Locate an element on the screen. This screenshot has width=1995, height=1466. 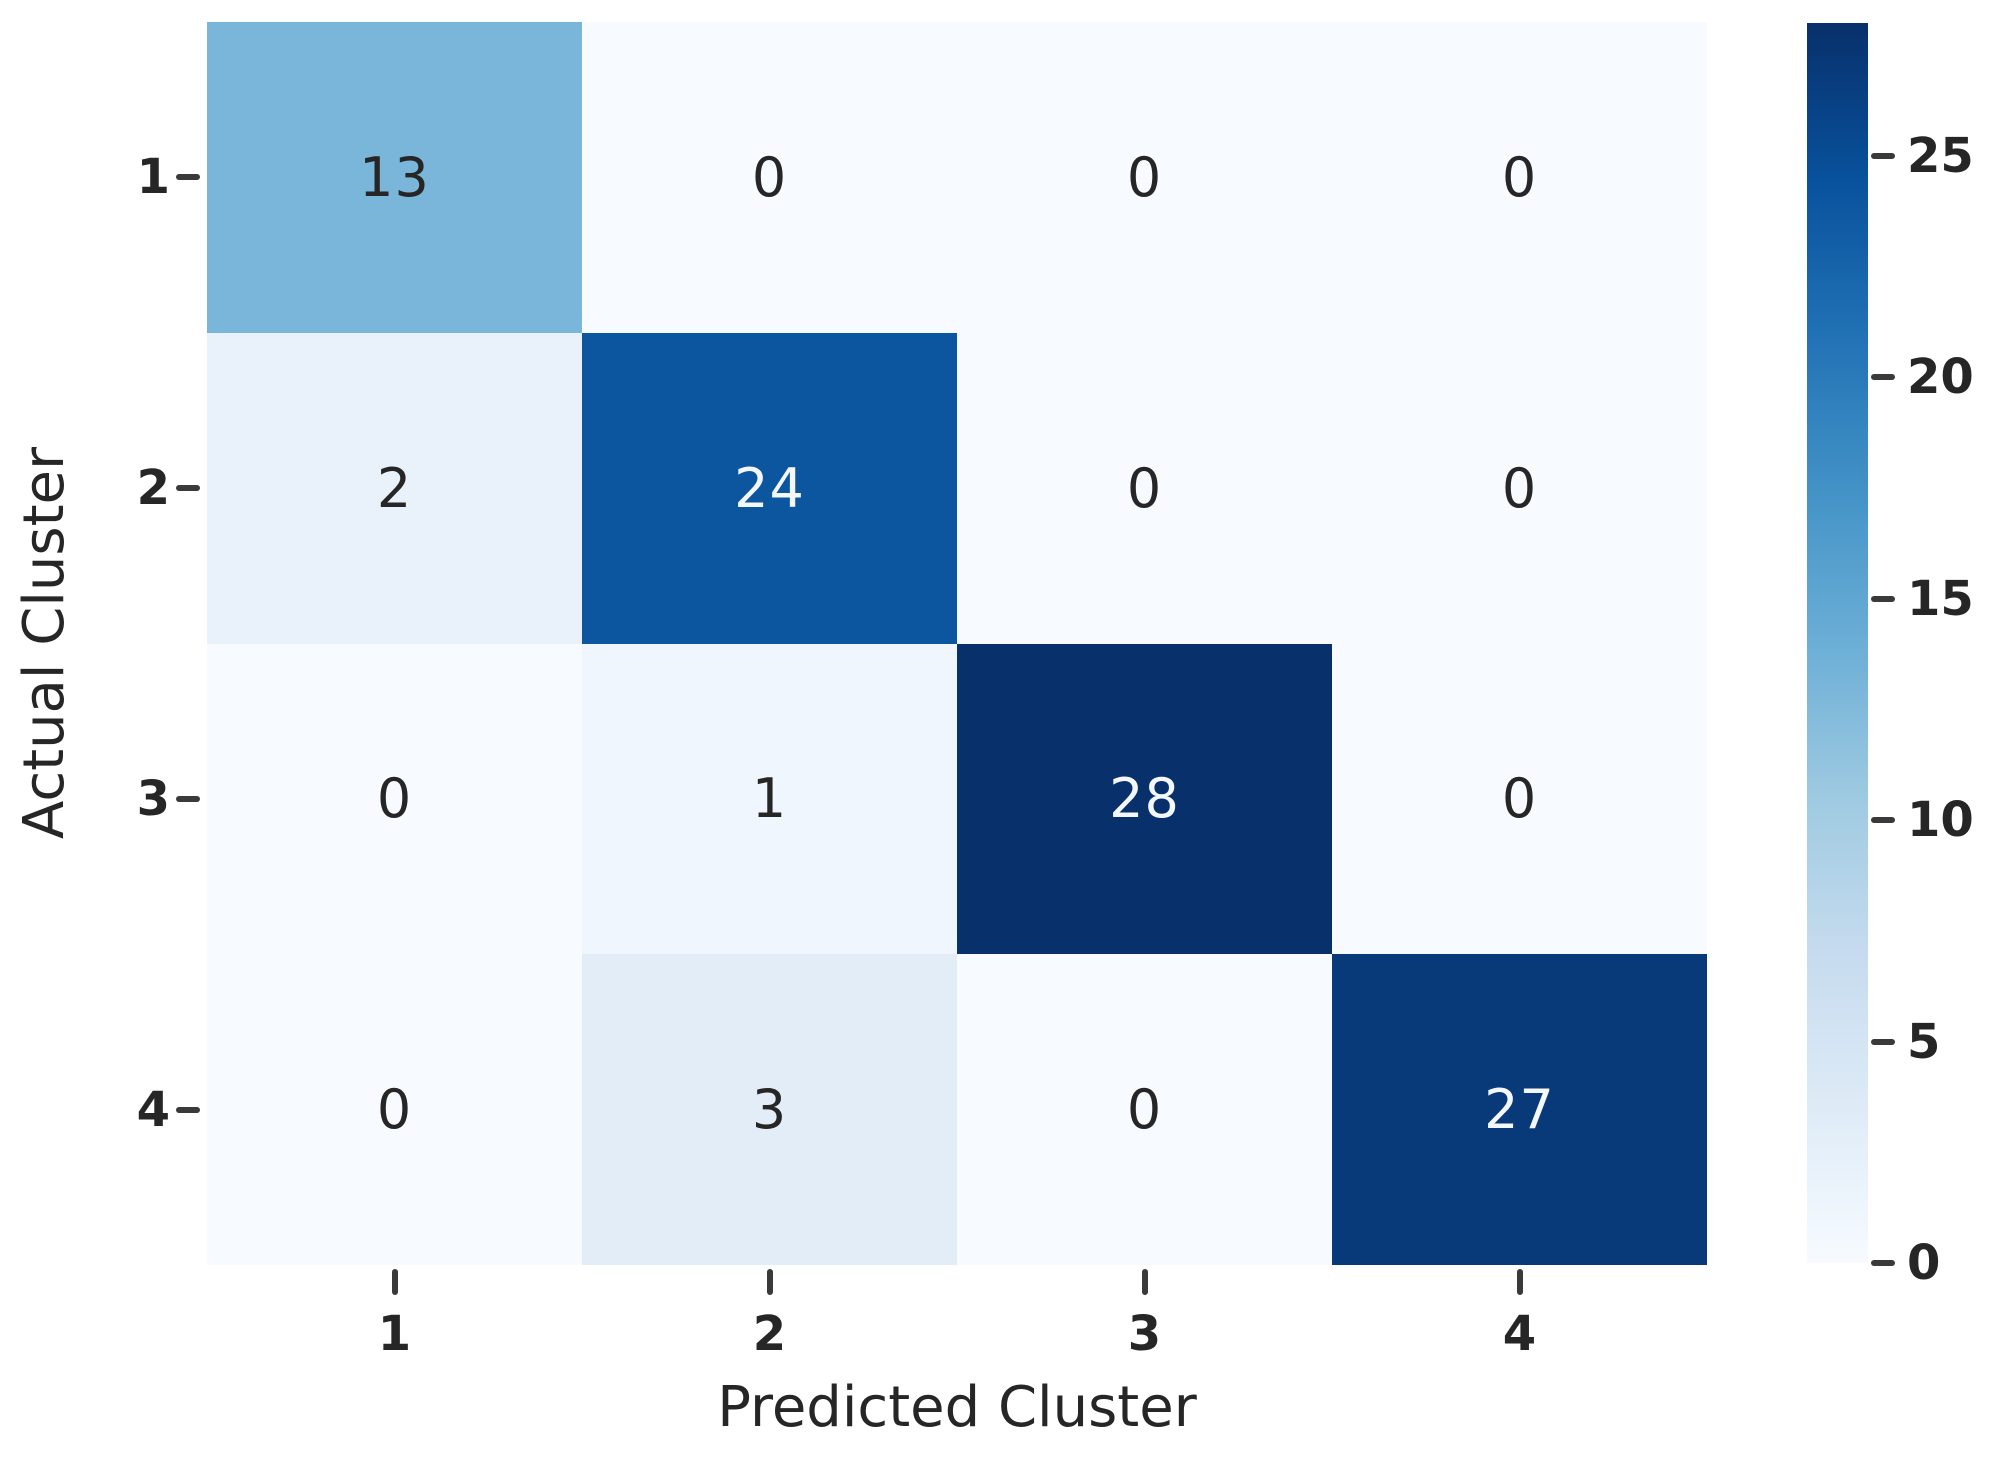
cell-value: 27 is located at coordinates (1519, 1110).